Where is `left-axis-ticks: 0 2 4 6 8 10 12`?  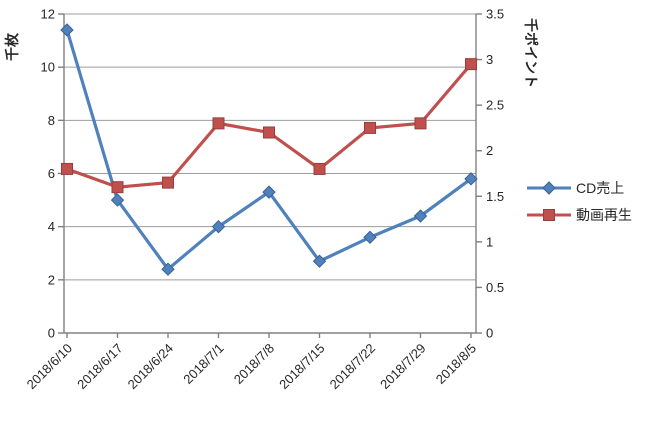
left-axis-ticks: 0 2 4 6 8 10 12 is located at coordinates (52, 174).